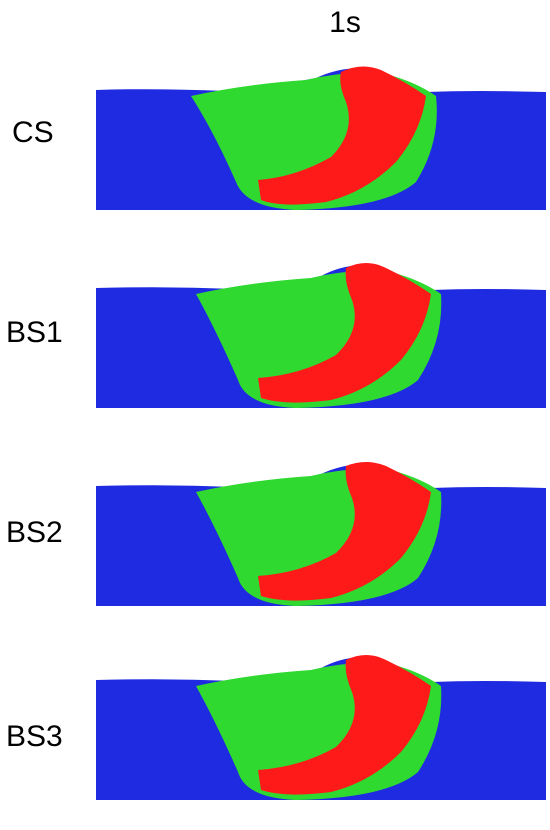 The width and height of the screenshot is (550, 830). Describe the element at coordinates (34, 532) in the screenshot. I see `panel-label: BS2` at that location.